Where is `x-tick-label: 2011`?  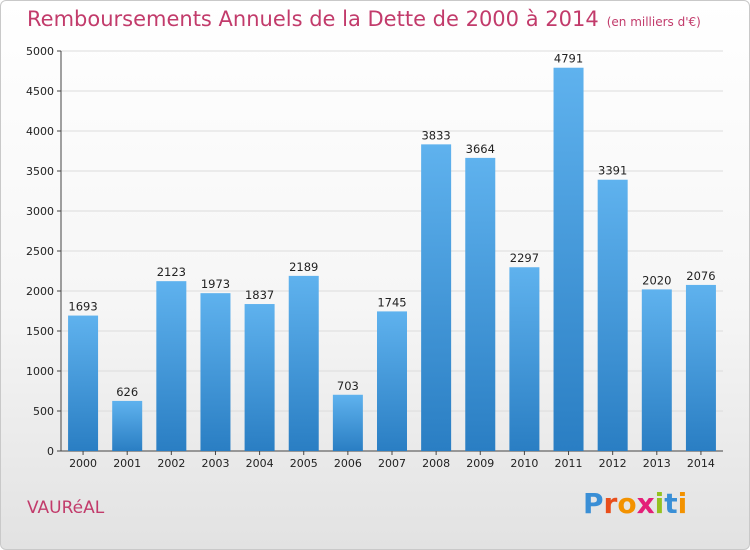
x-tick-label: 2011 is located at coordinates (569, 463).